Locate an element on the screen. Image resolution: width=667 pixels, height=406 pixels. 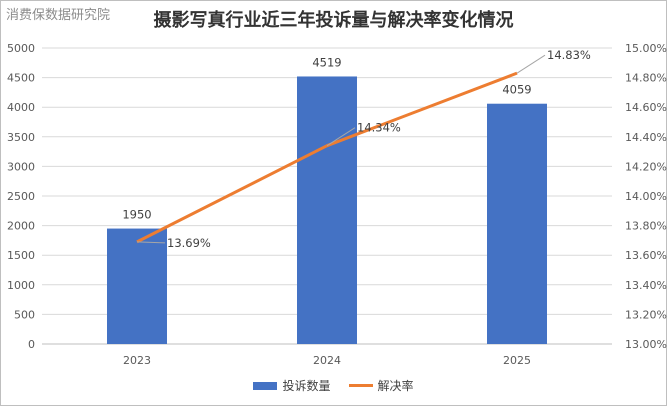
legend: 投诉数量 解决率 is located at coordinates (333, 385).